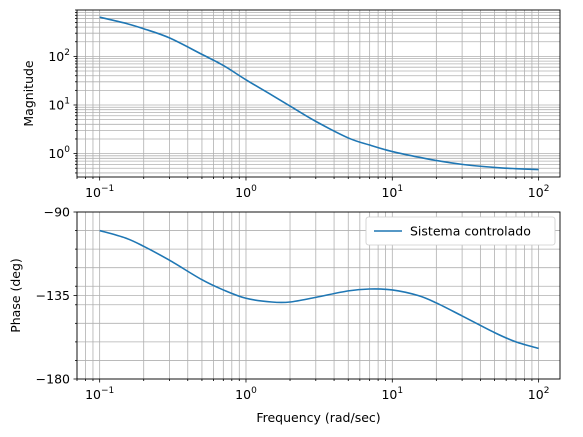  What do you see at coordinates (53, 295) in the screenshot?
I see `y-tick-label: −135` at bounding box center [53, 295].